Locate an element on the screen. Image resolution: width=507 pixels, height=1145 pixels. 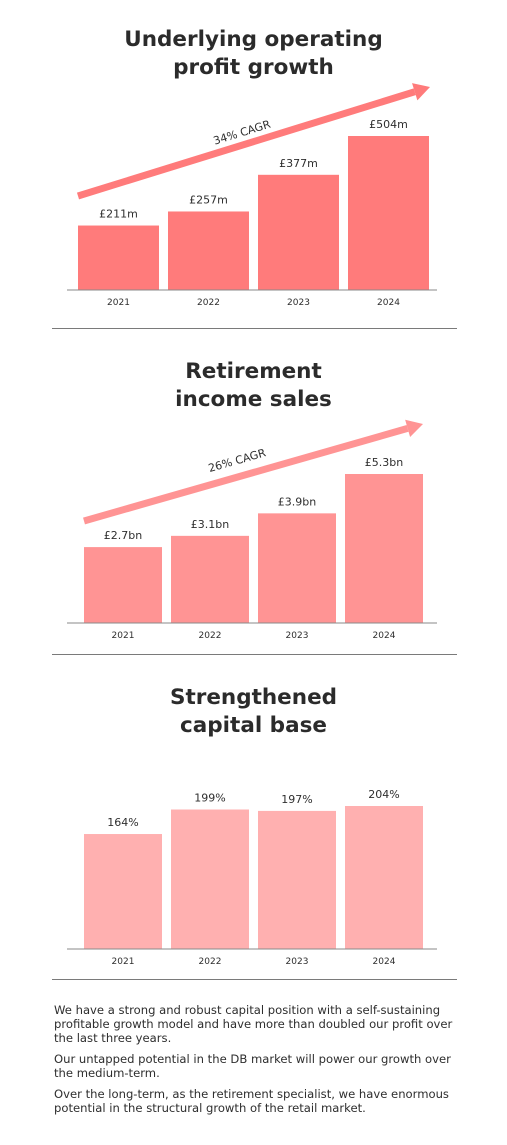
chart-title-line: income sales is located at coordinates (253, 399).